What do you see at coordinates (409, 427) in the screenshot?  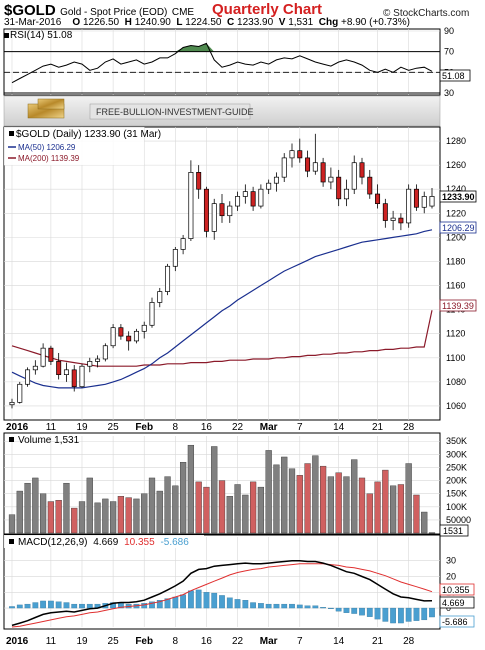 I see `date-tick-label: 28` at bounding box center [409, 427].